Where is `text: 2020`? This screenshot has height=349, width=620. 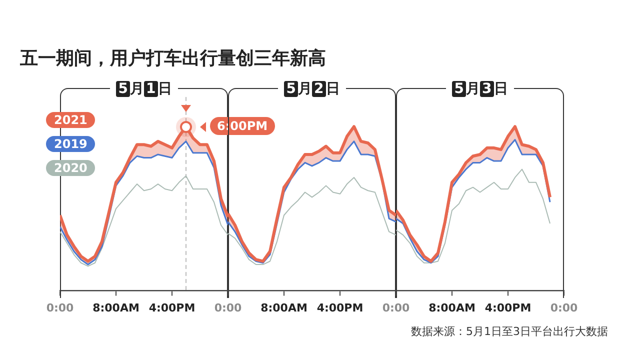 text: 2020 is located at coordinates (71, 168).